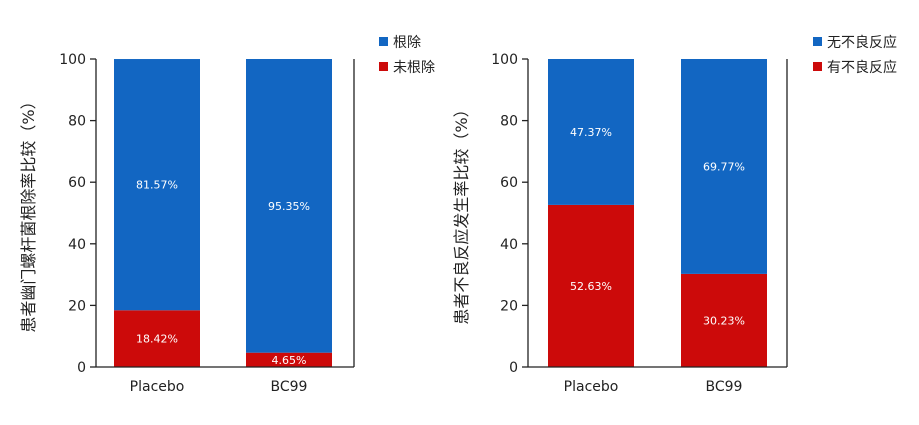 This screenshot has height=425, width=919. I want to click on legend-label: 无不良反应, so click(862, 42).